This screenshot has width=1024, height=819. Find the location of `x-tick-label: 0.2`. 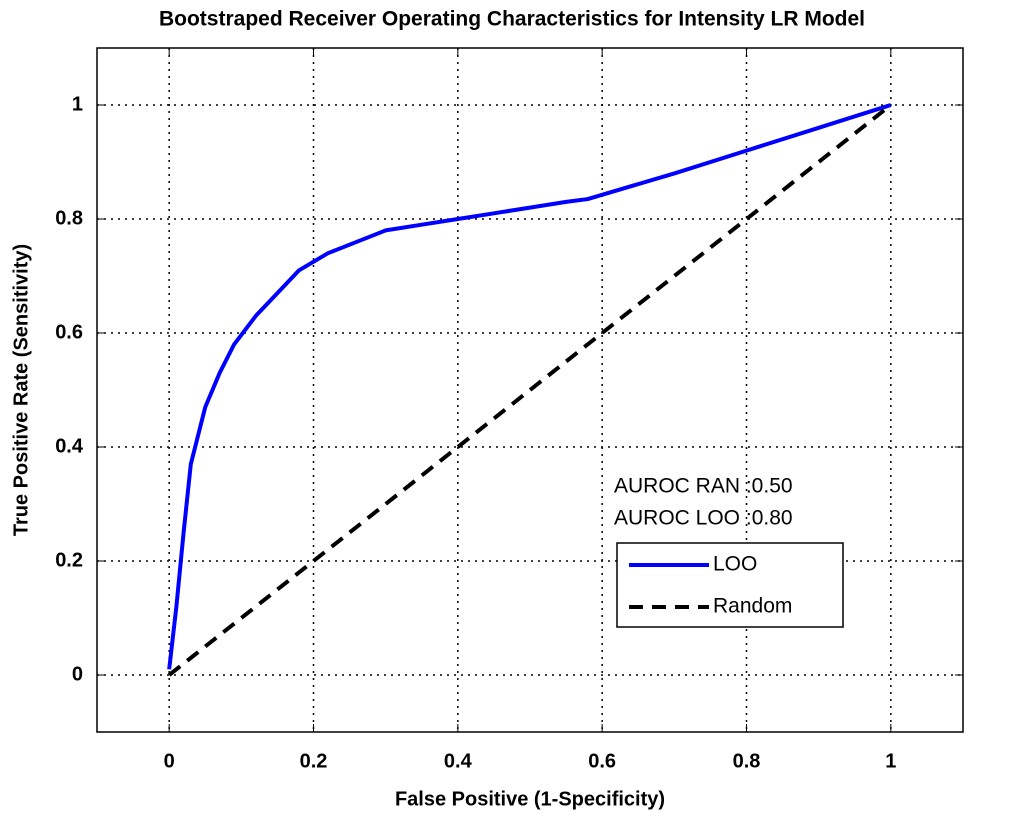

x-tick-label: 0.2 is located at coordinates (314, 761).